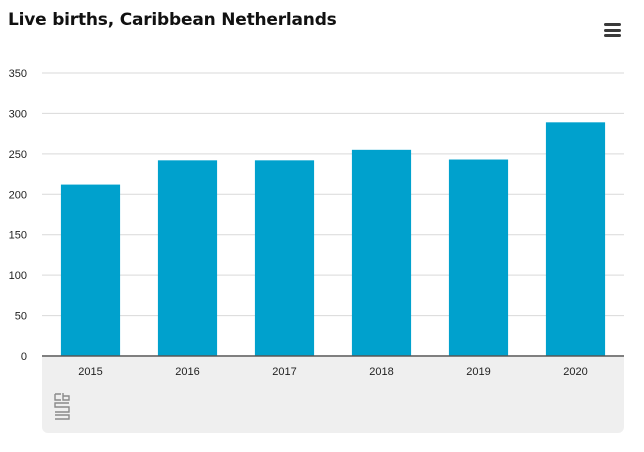 This screenshot has height=452, width=644. Describe the element at coordinates (575, 372) in the screenshot. I see `x-tick-label: 2020` at that location.